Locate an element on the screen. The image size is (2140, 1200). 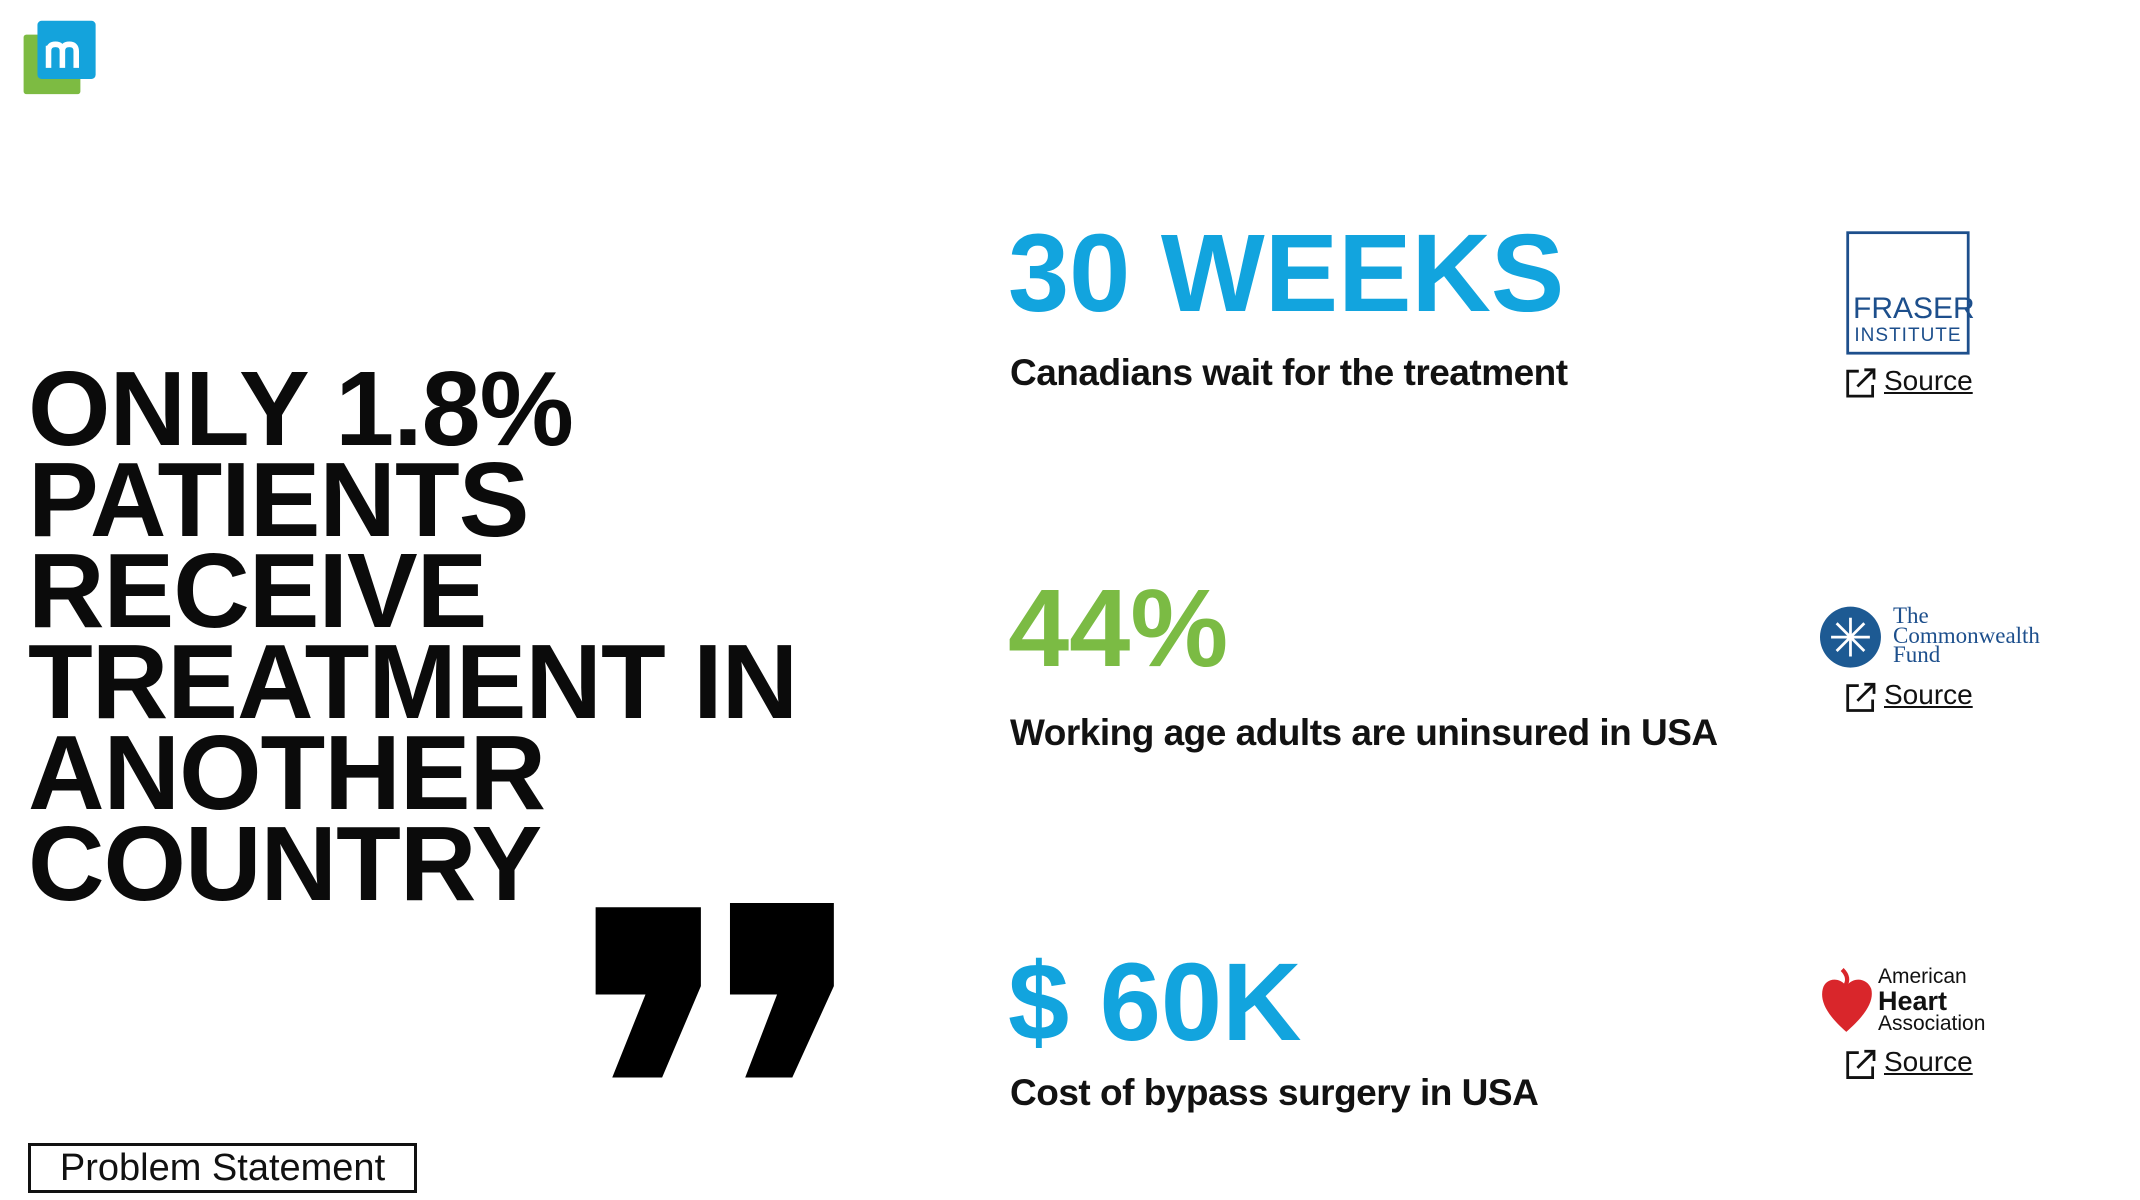
aha-heart is located at coordinates (1847, 1005).